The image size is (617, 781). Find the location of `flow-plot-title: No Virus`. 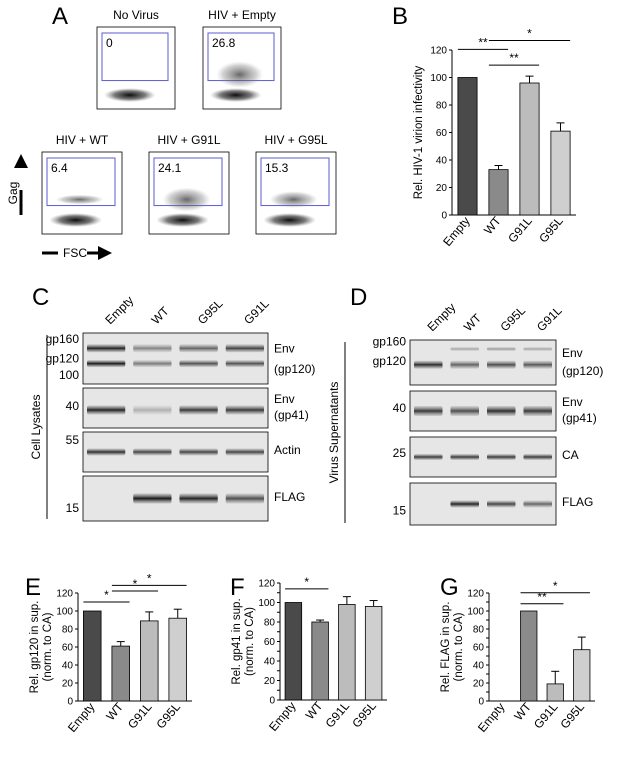

flow-plot-title: No Virus is located at coordinates (136, 15).